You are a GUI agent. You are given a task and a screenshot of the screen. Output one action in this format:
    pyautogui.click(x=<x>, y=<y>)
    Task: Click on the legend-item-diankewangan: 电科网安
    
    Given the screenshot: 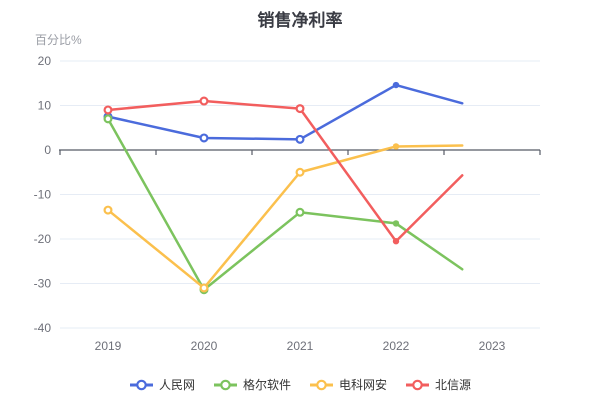 What is the action you would take?
    pyautogui.click(x=348, y=384)
    